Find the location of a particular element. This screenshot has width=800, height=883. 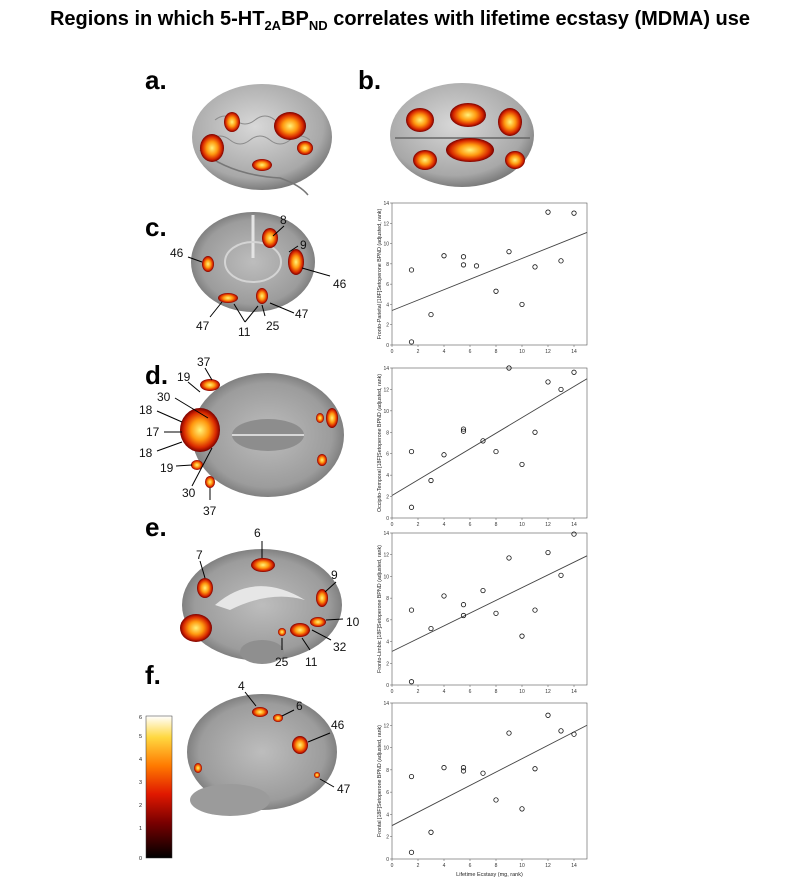

annot-e-11: 11 is located at coordinates (311, 662).